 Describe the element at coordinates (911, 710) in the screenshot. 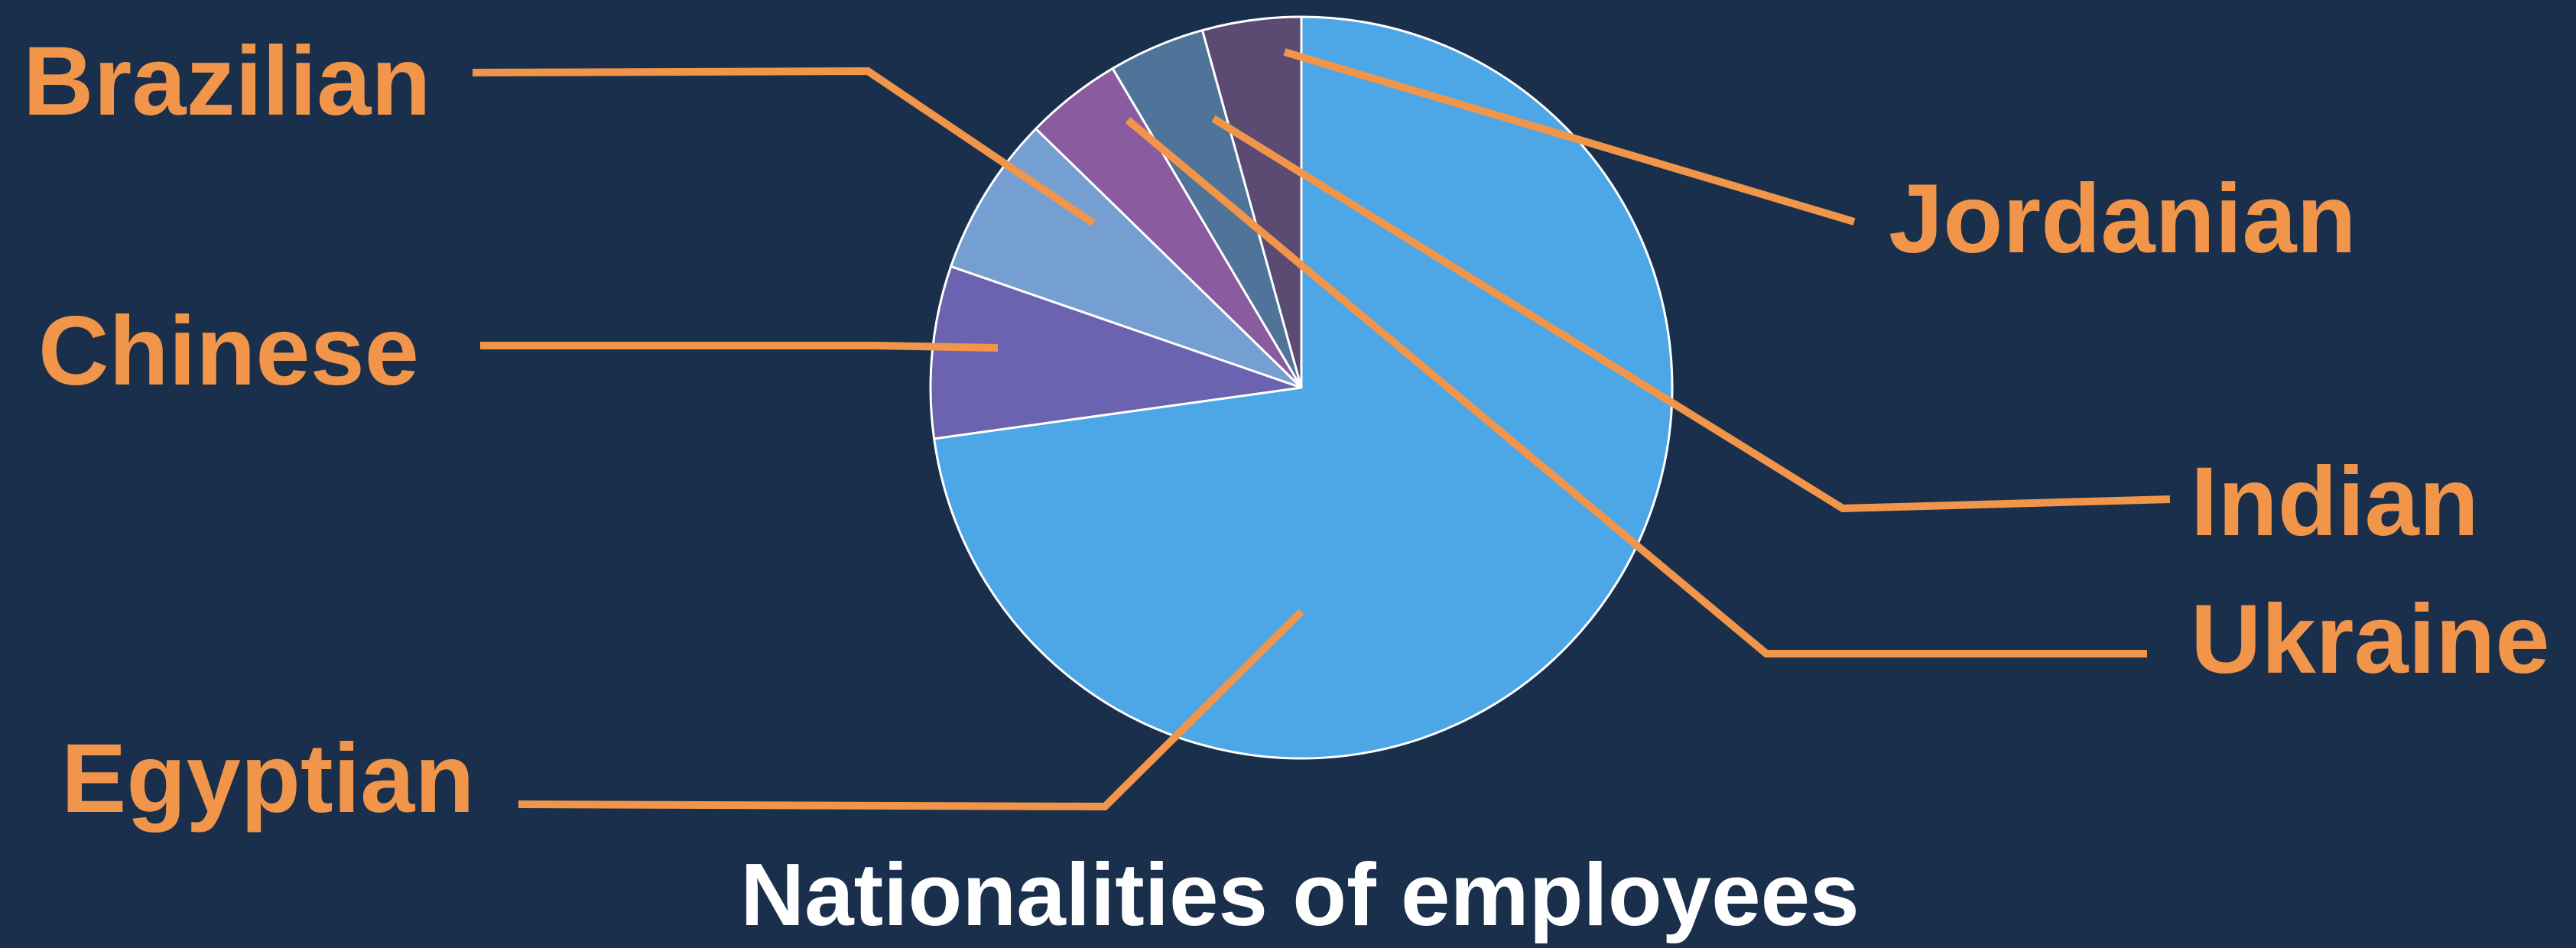

I see `leader-line-egyptian` at that location.